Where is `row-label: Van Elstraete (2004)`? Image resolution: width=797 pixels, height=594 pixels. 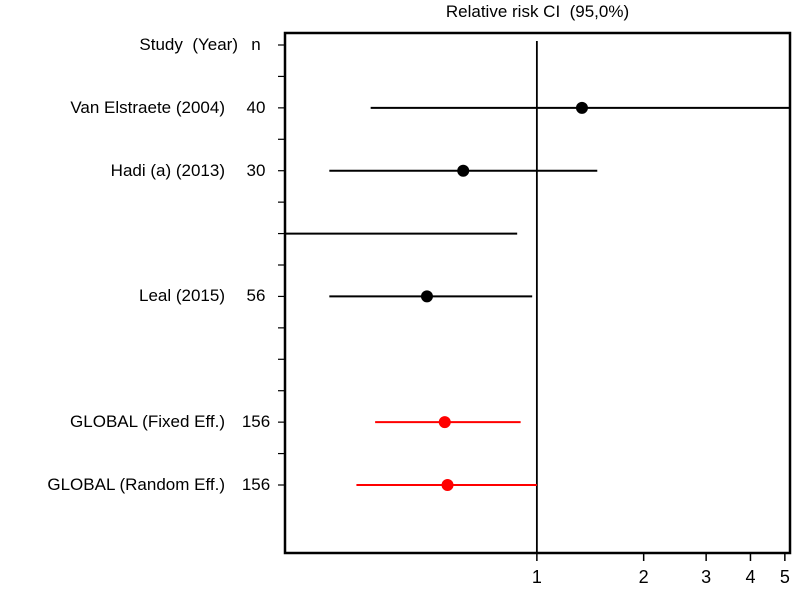
row-label: Van Elstraete (2004) is located at coordinates (147, 107).